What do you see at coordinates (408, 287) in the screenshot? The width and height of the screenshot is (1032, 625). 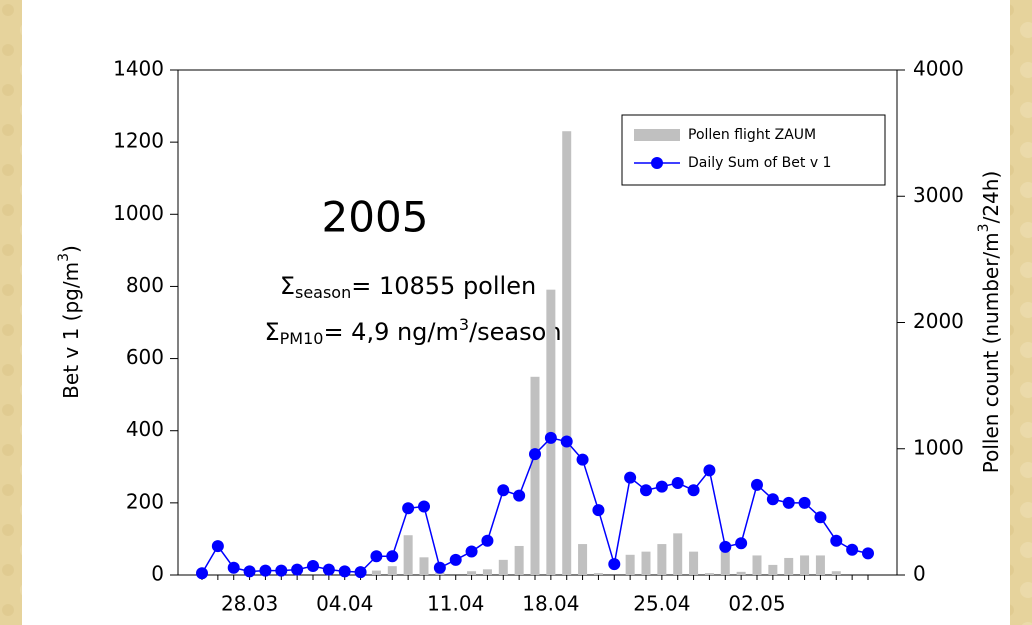 I see `season-sum: Σseason= 10855 pollen` at bounding box center [408, 287].